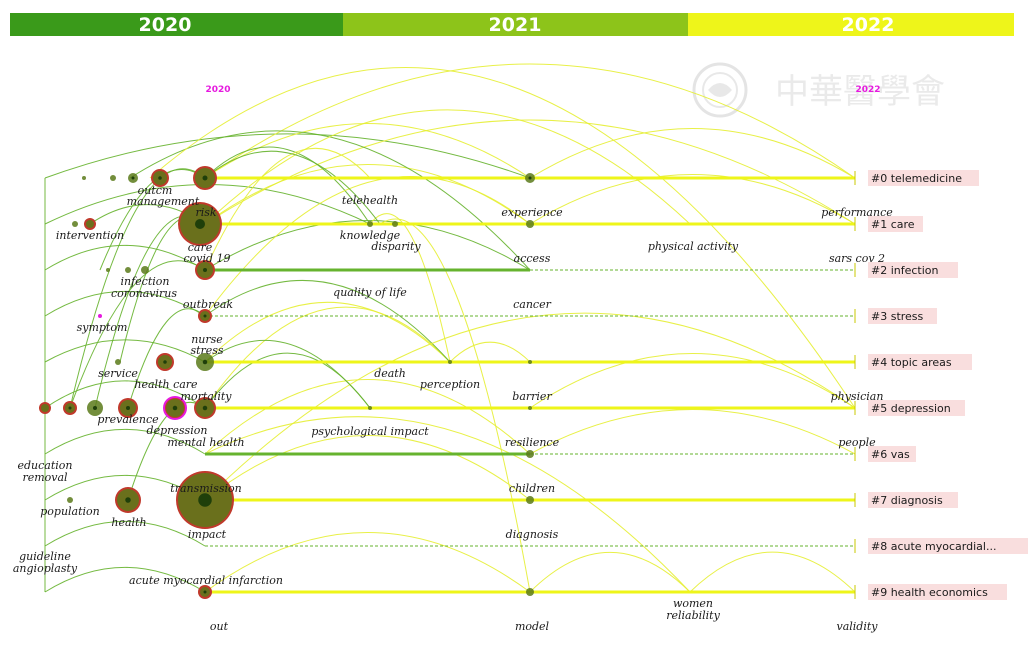 This screenshot has height=651, width=1030. I want to click on keyword-label-nurse: nurse, so click(207, 339).